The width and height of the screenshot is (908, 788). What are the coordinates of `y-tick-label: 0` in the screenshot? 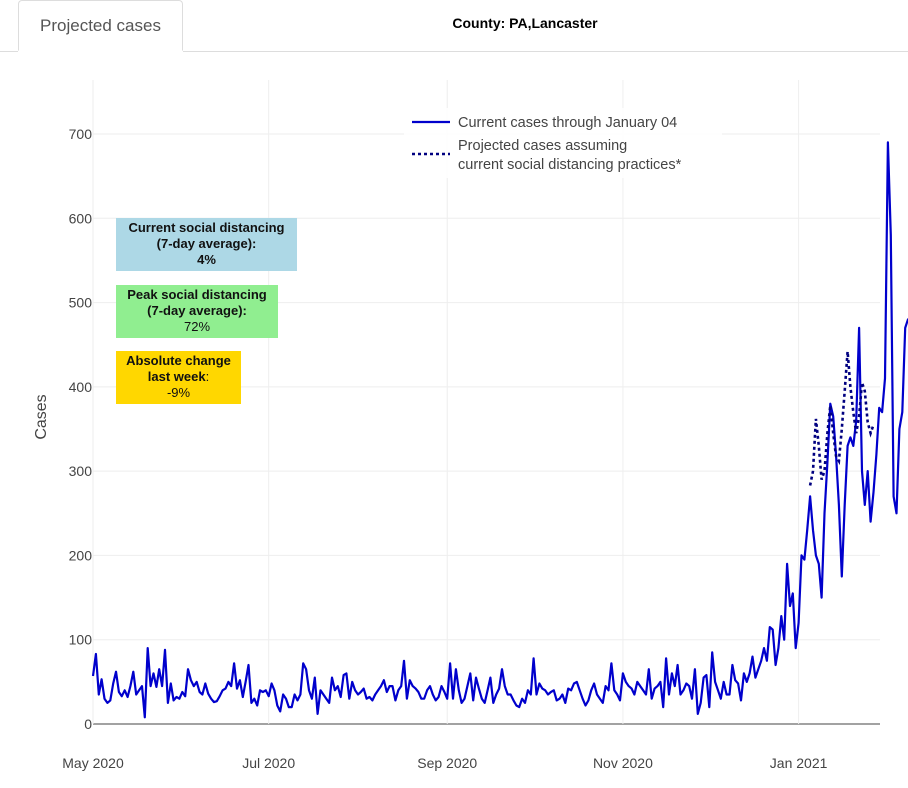 It's located at (88, 724).